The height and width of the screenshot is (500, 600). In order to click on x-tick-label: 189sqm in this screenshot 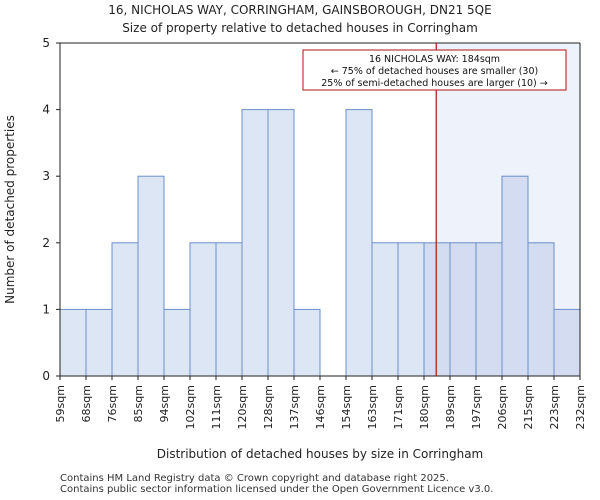, I will do `click(450, 407)`.